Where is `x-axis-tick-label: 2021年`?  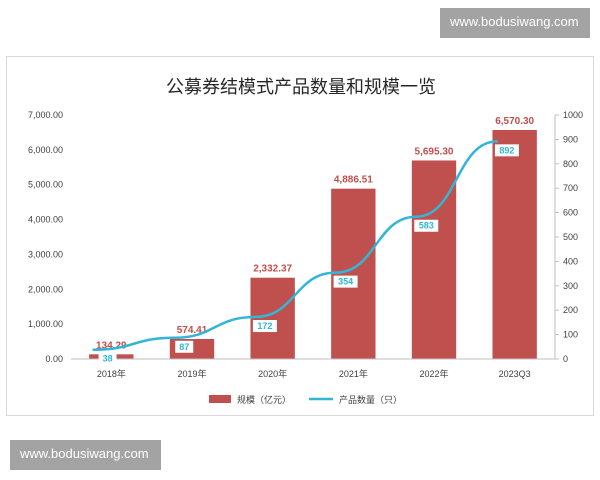 x-axis-tick-label: 2021年 is located at coordinates (353, 373).